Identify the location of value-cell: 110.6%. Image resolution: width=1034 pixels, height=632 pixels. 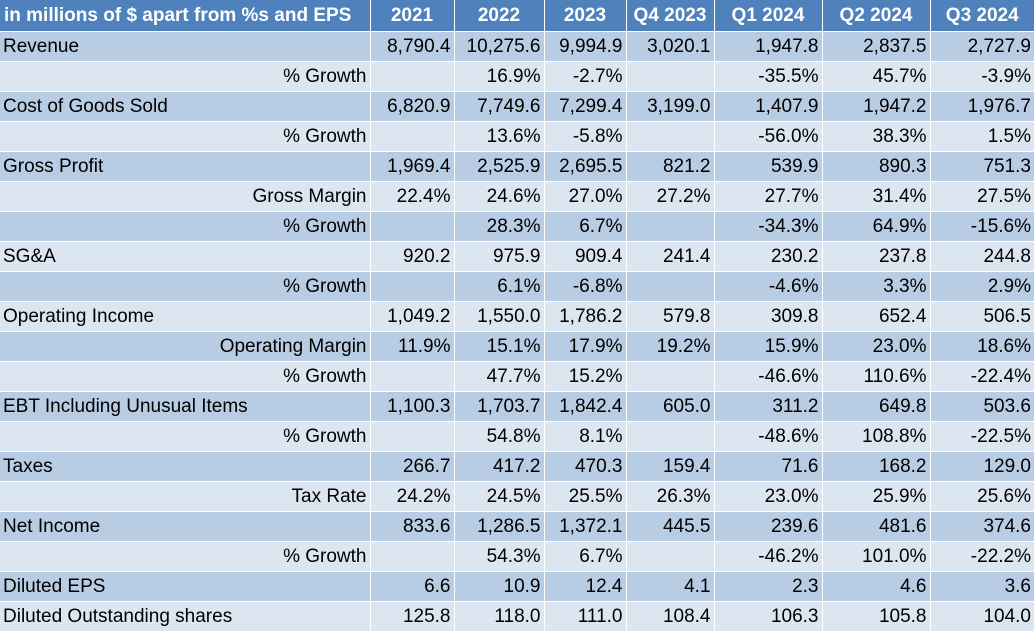
(876, 376).